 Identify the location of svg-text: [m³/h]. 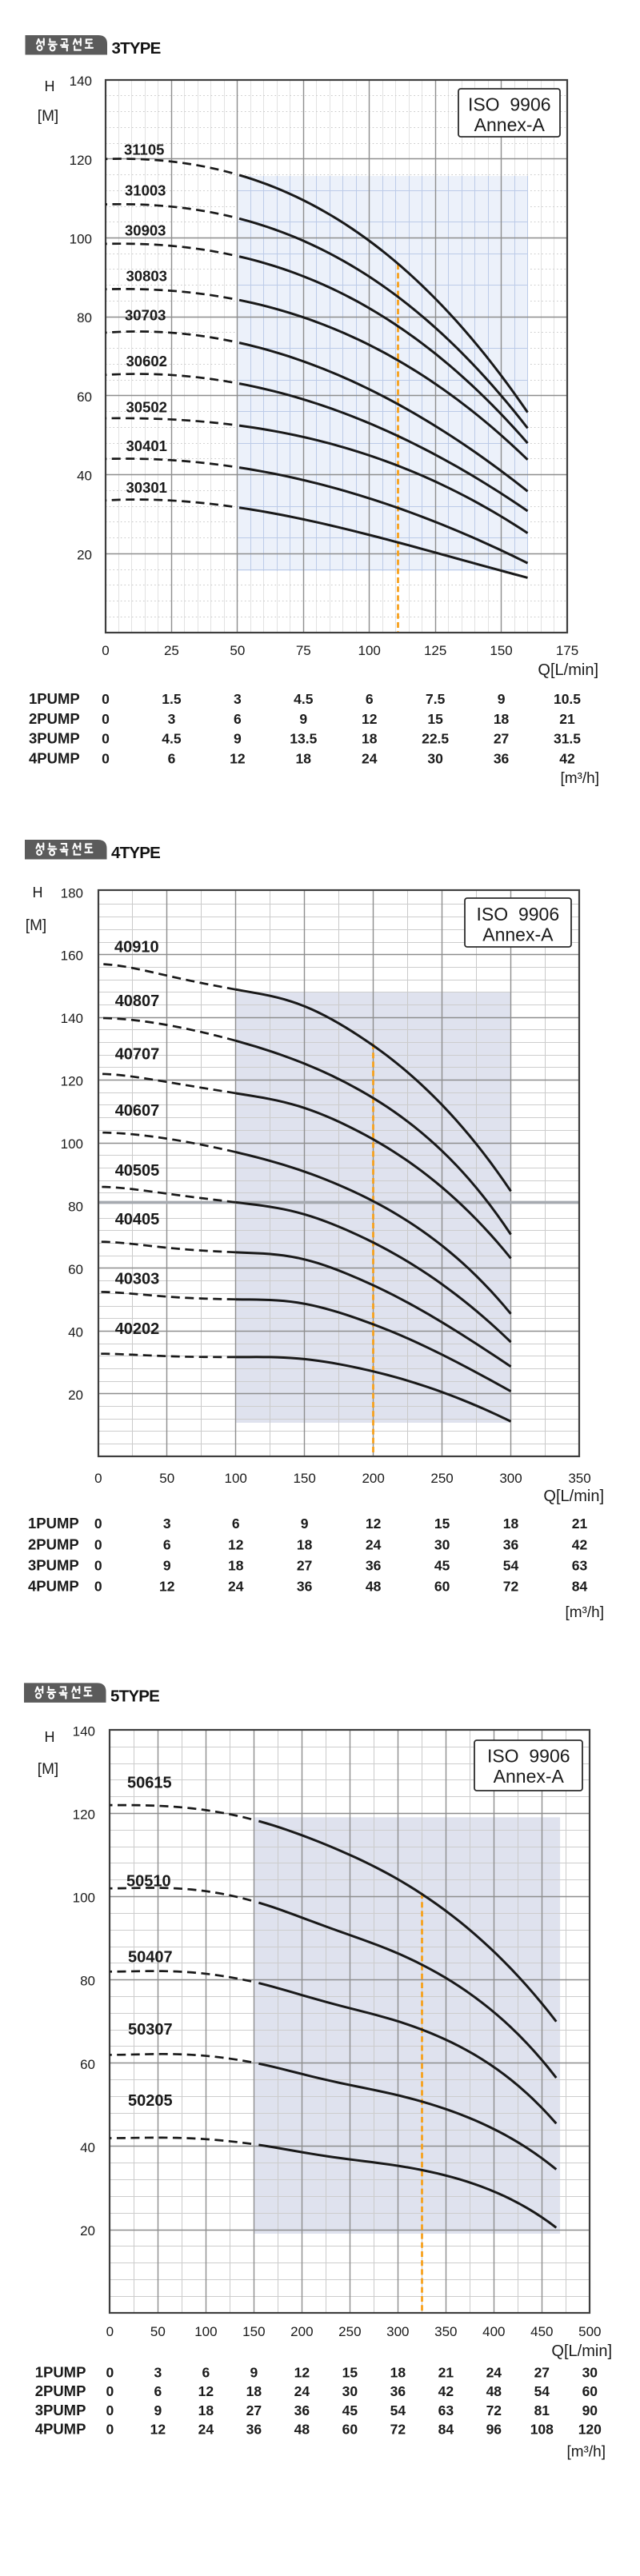
(584, 1612).